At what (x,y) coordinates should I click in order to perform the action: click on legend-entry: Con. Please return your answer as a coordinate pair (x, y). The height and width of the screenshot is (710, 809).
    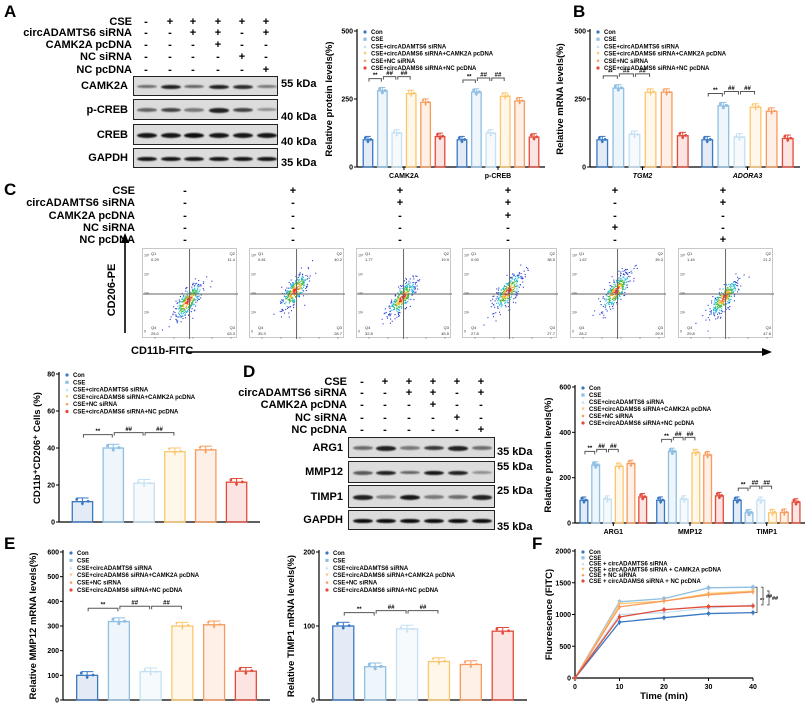
    Looking at the image, I should click on (79, 376).